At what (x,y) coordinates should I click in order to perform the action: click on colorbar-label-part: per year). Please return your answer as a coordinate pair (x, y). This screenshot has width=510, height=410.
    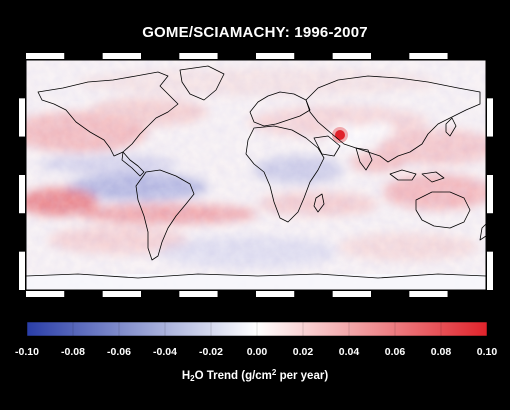
    Looking at the image, I should click on (302, 376).